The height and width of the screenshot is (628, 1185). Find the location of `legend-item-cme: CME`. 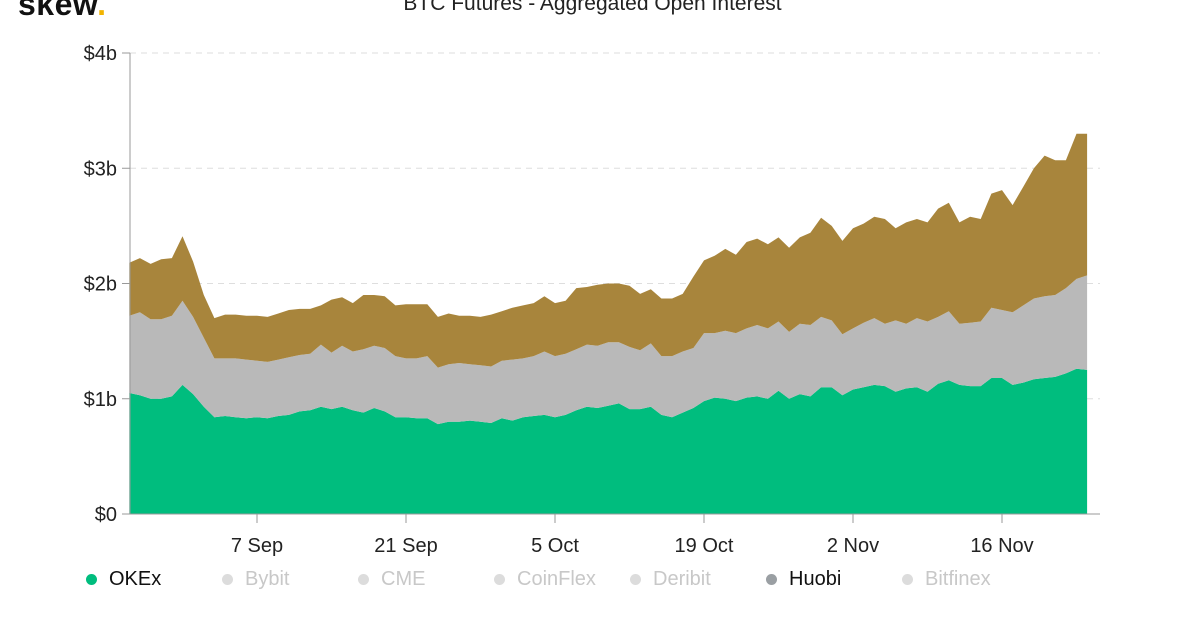

legend-item-cme: CME is located at coordinates (391, 579).